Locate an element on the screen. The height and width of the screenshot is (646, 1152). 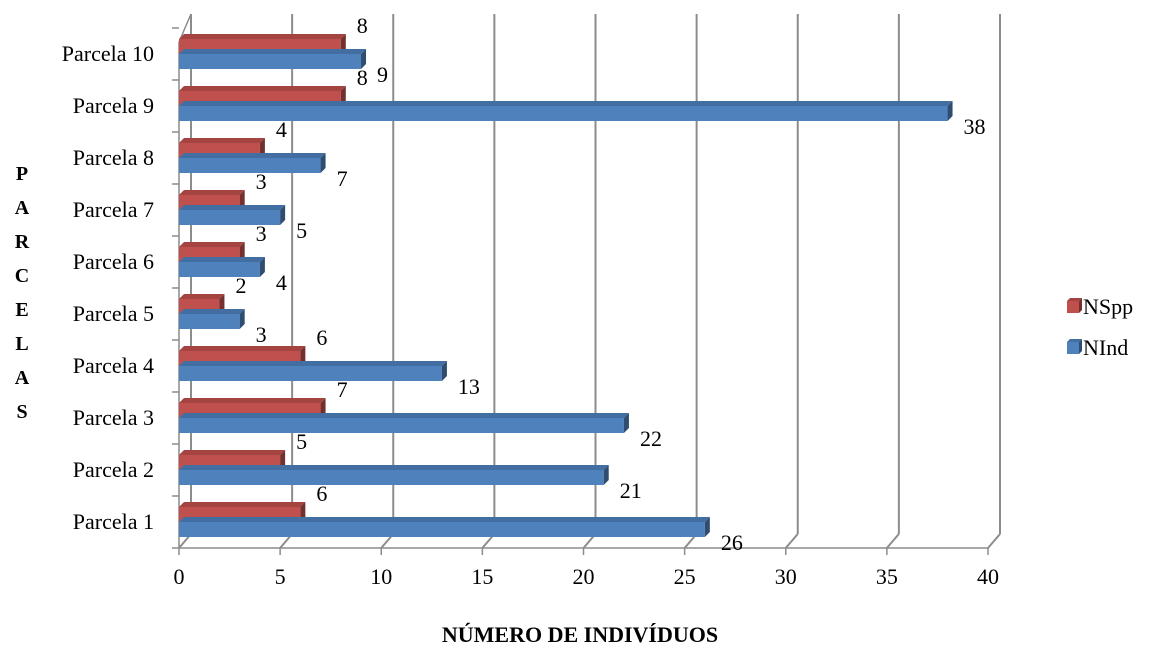
y-axis-title-letter: L is located at coordinates (21, 344).